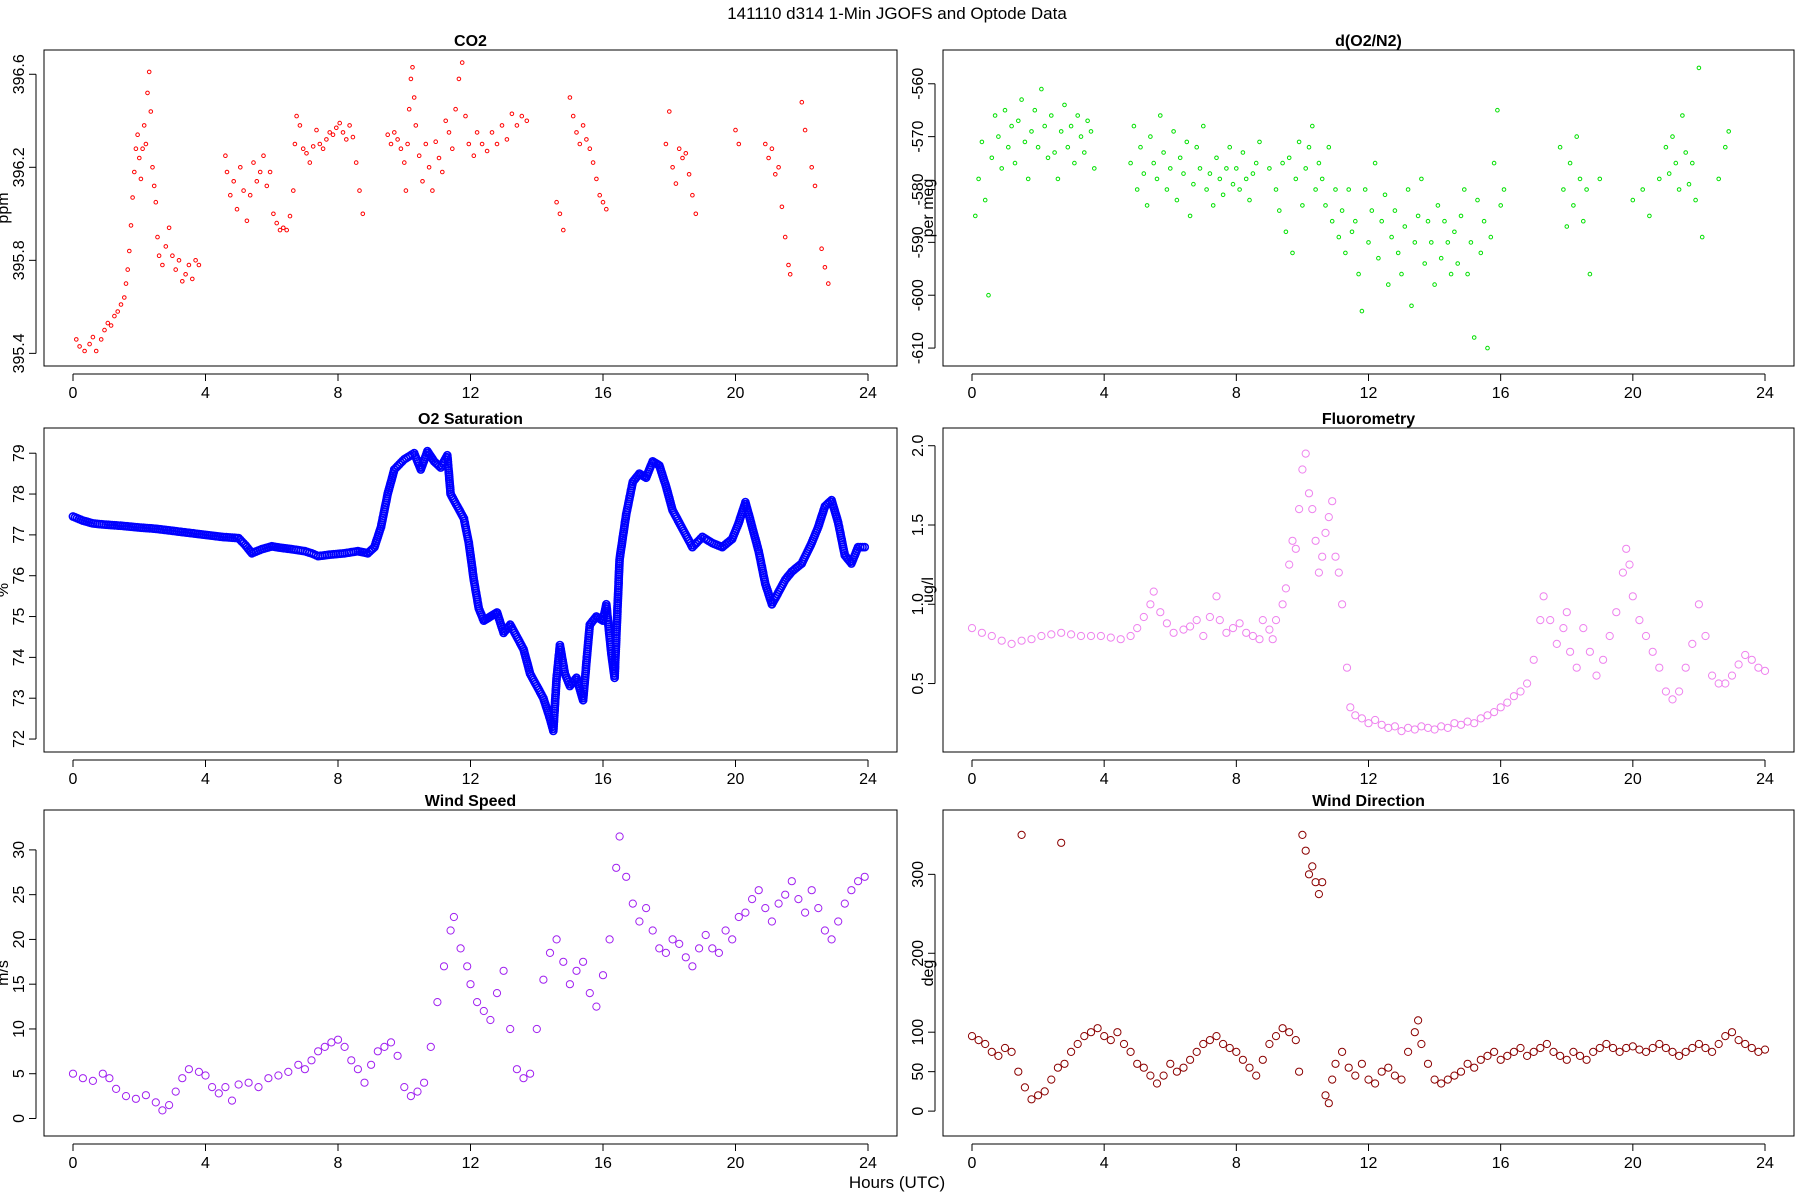 This screenshot has height=1200, width=1800. I want to click on x-axis: 0 4 8 12 16 20 24, so click(473, 1157).